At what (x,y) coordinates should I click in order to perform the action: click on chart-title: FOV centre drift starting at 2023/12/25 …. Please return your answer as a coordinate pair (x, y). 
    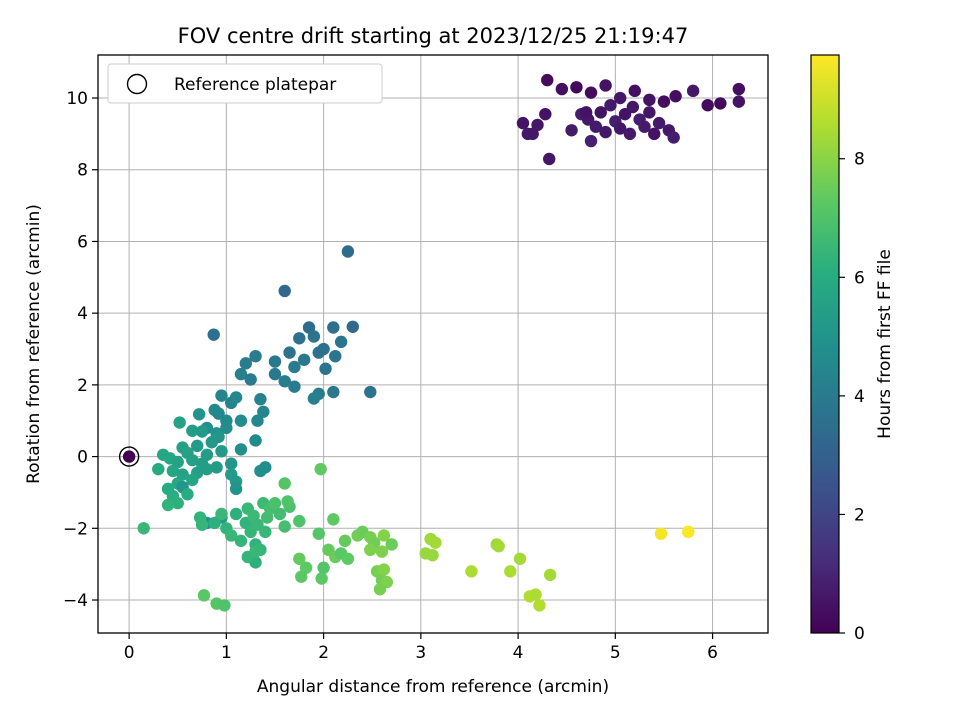
    Looking at the image, I should click on (433, 36).